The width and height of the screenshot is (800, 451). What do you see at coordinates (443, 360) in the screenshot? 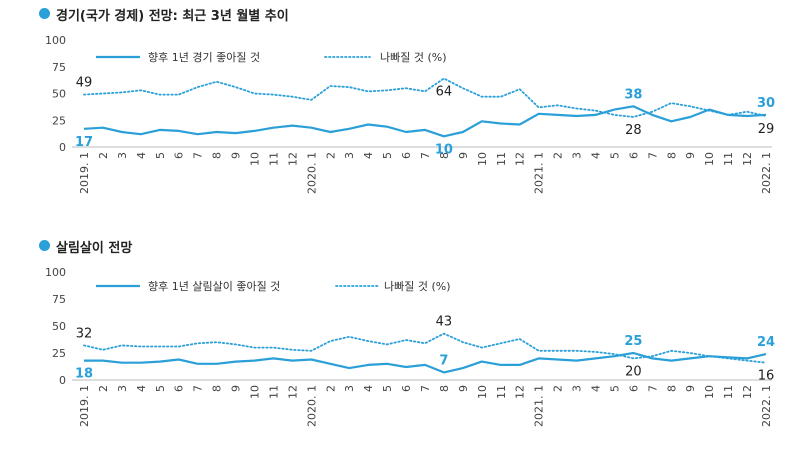
I see `data-label: 7` at bounding box center [443, 360].